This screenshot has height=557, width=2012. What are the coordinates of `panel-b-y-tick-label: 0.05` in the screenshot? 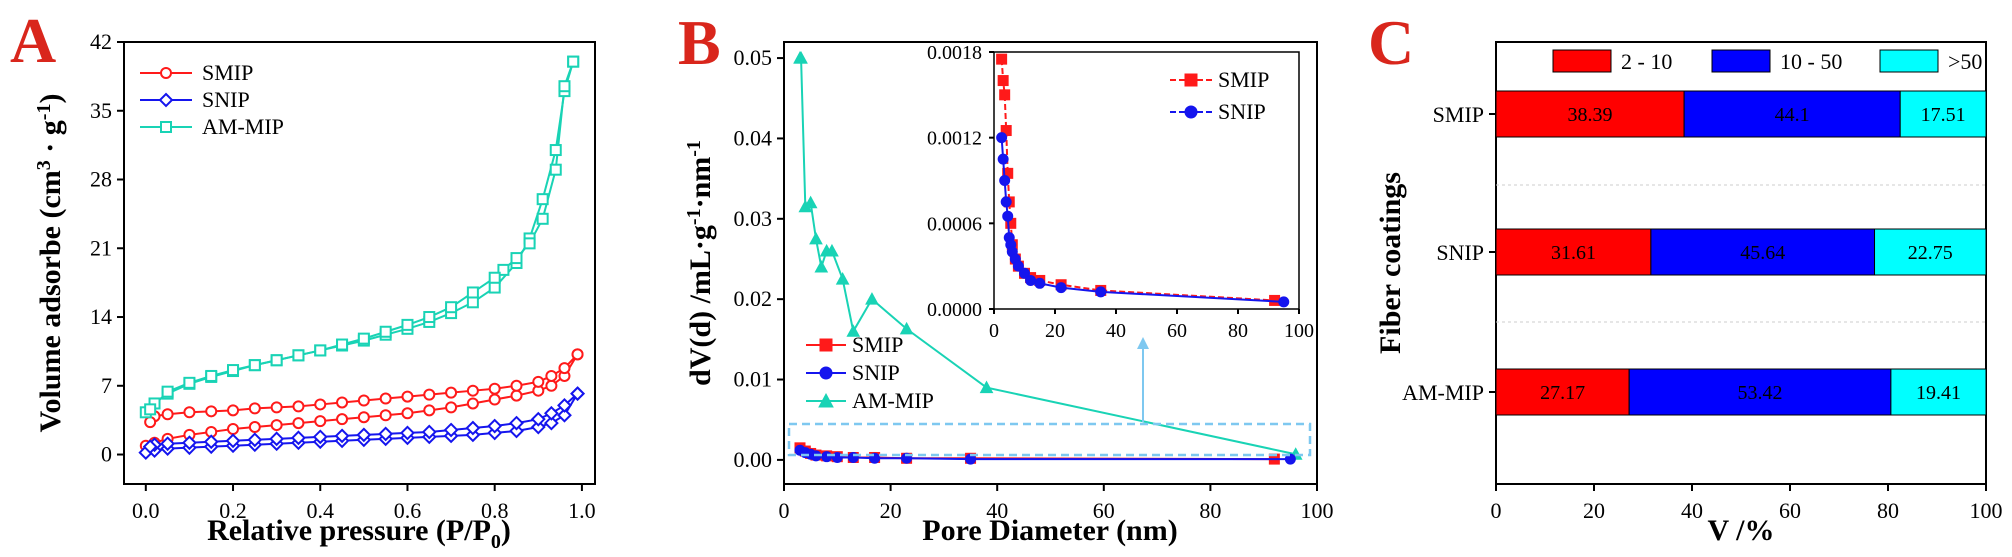 It's located at (753, 57).